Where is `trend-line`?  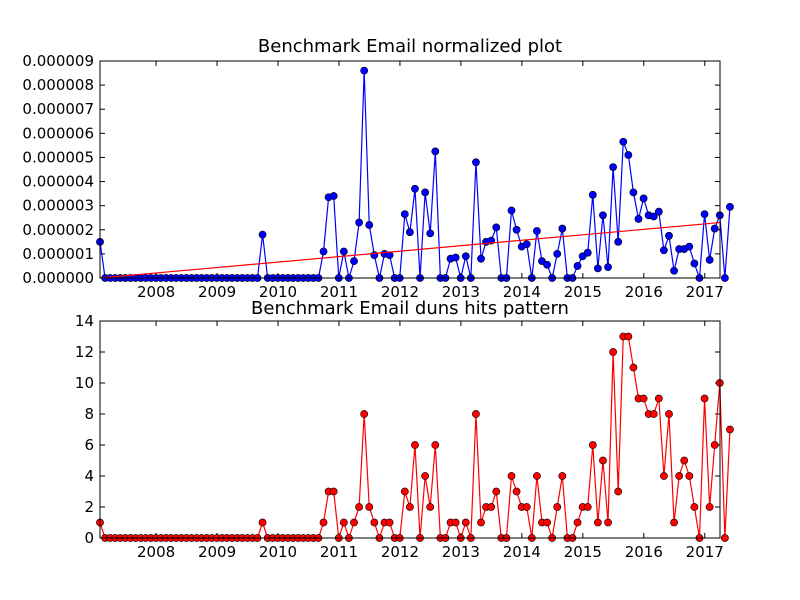
trend-line is located at coordinates (410, 250).